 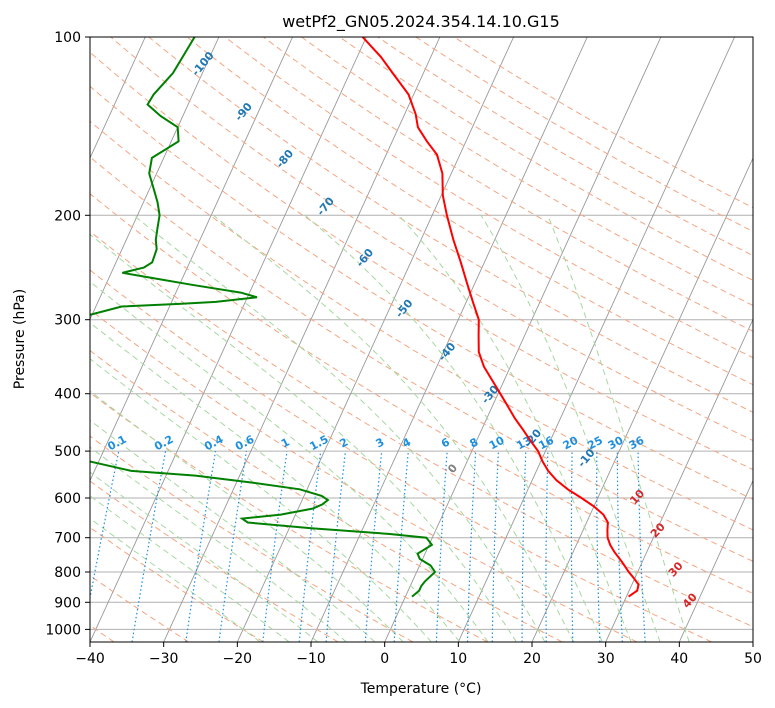 I want to click on mixing-ratio-label: 4, so click(x=406, y=442).